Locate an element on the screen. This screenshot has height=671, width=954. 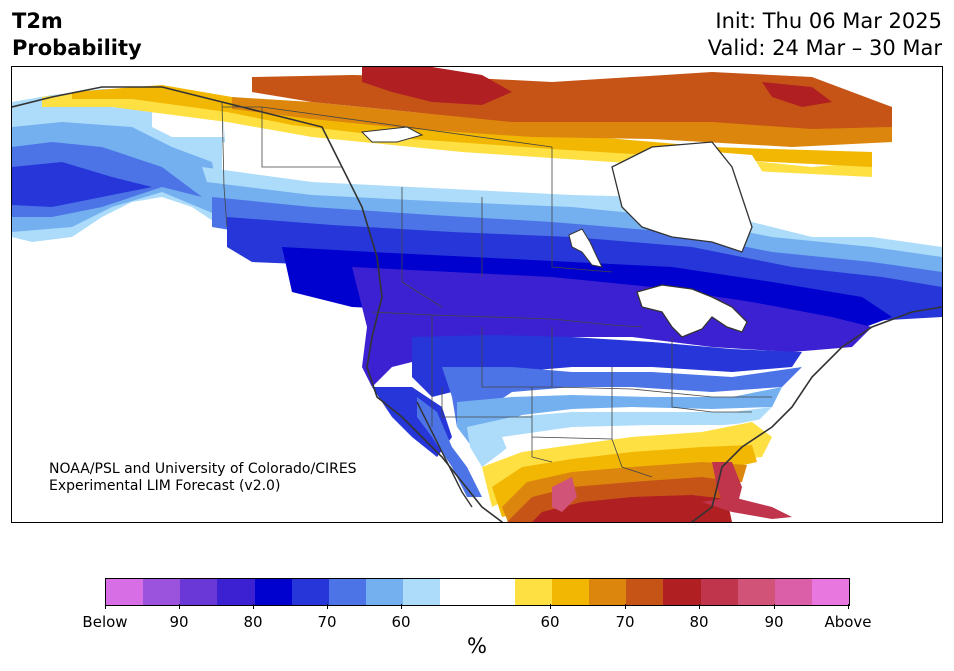
us-west-cold is located at coordinates (612, 327).